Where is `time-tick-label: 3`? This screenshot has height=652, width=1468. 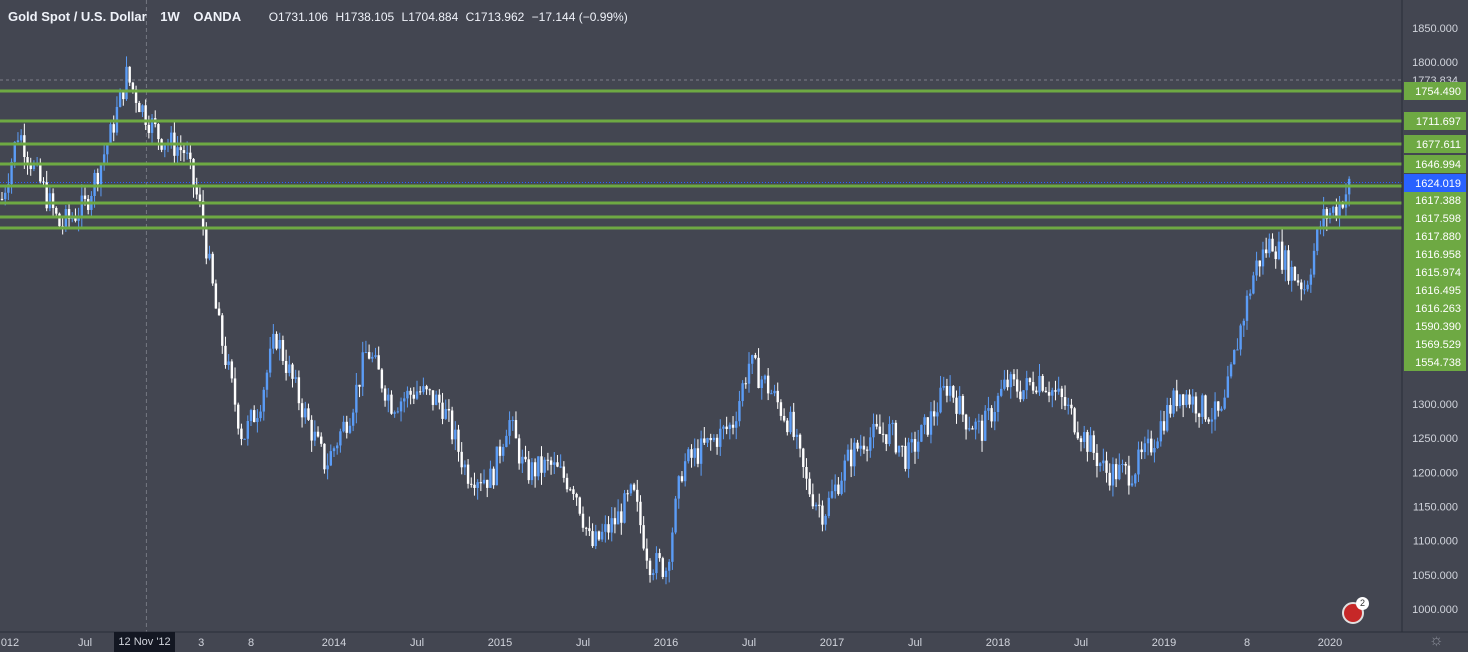
time-tick-label: 3 is located at coordinates (201, 643).